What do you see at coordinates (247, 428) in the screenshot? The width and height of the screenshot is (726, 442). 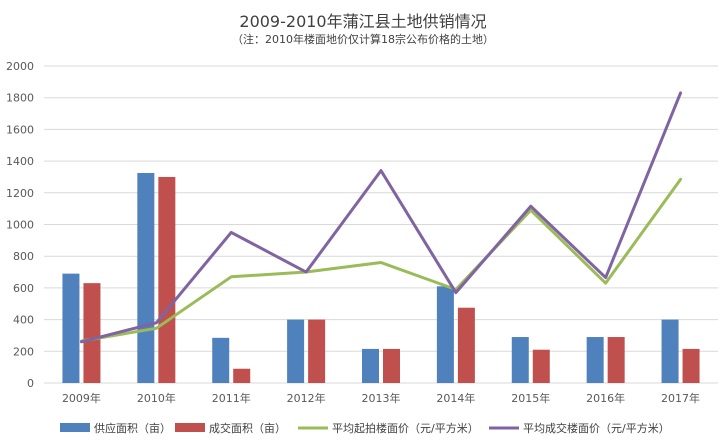 I see `legend-label: 成交面积（亩）` at bounding box center [247, 428].